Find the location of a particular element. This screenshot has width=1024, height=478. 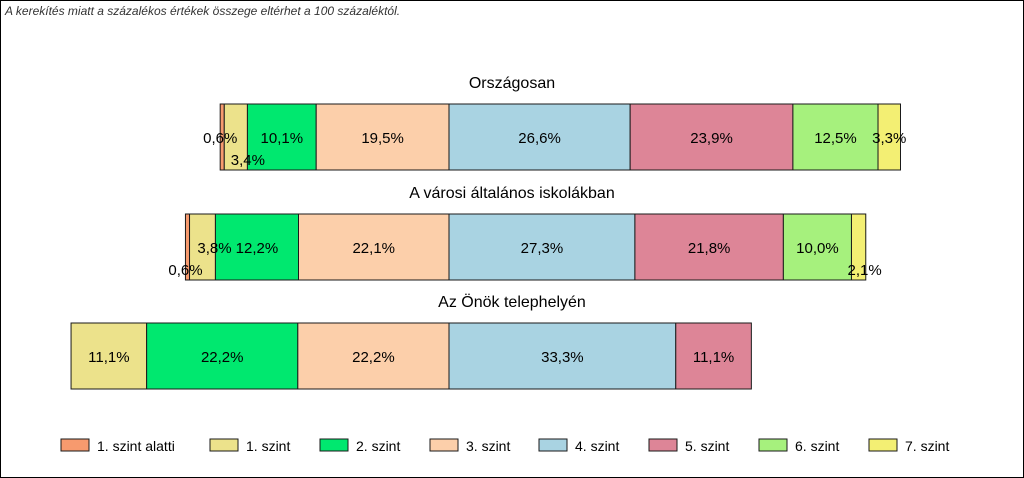

data-label: 26,6% is located at coordinates (539, 138).